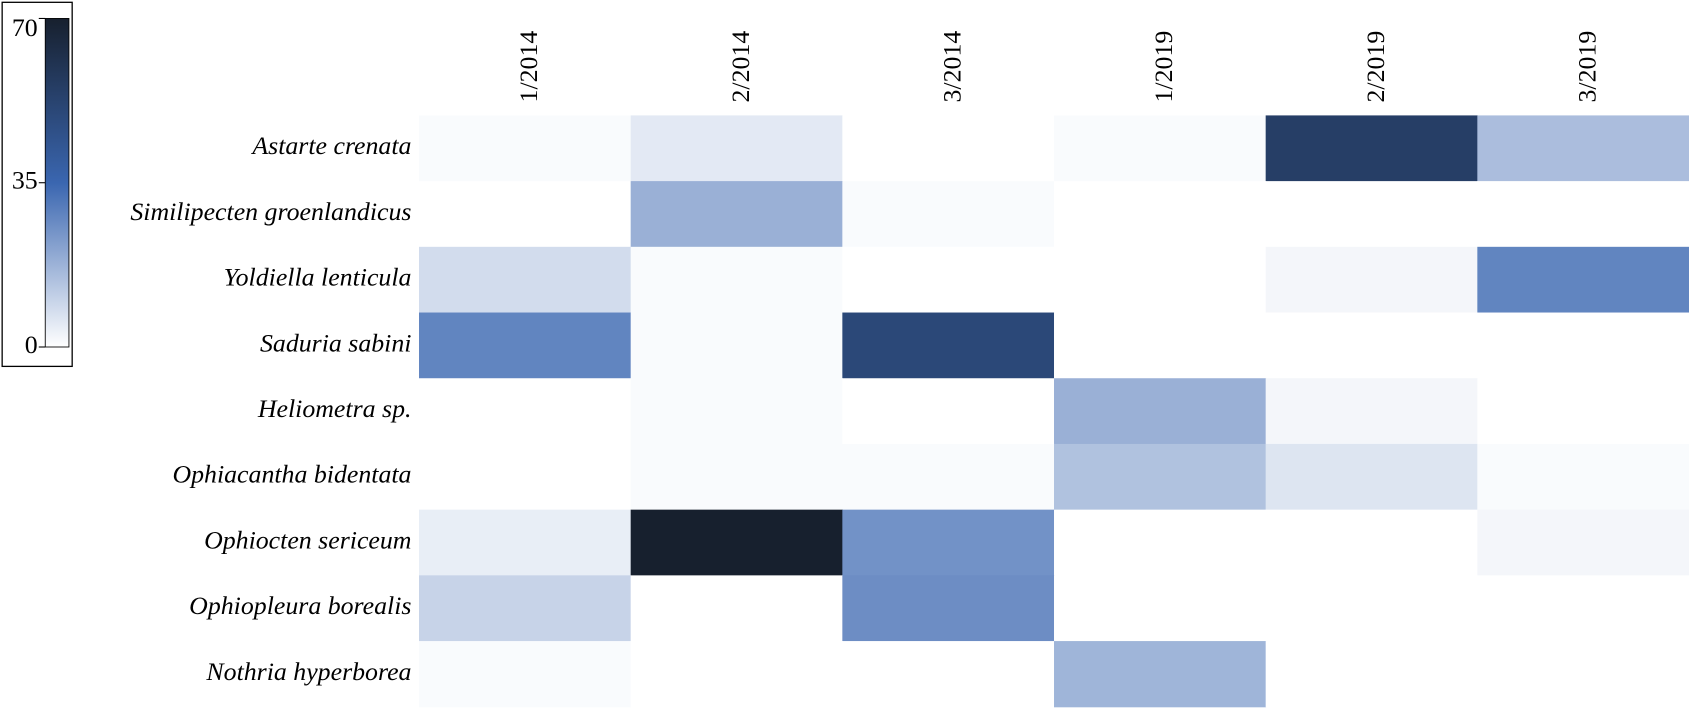 This screenshot has width=1689, height=708. Describe the element at coordinates (270, 211) in the screenshot. I see `row-label: Similipecten groenlandicus` at that location.